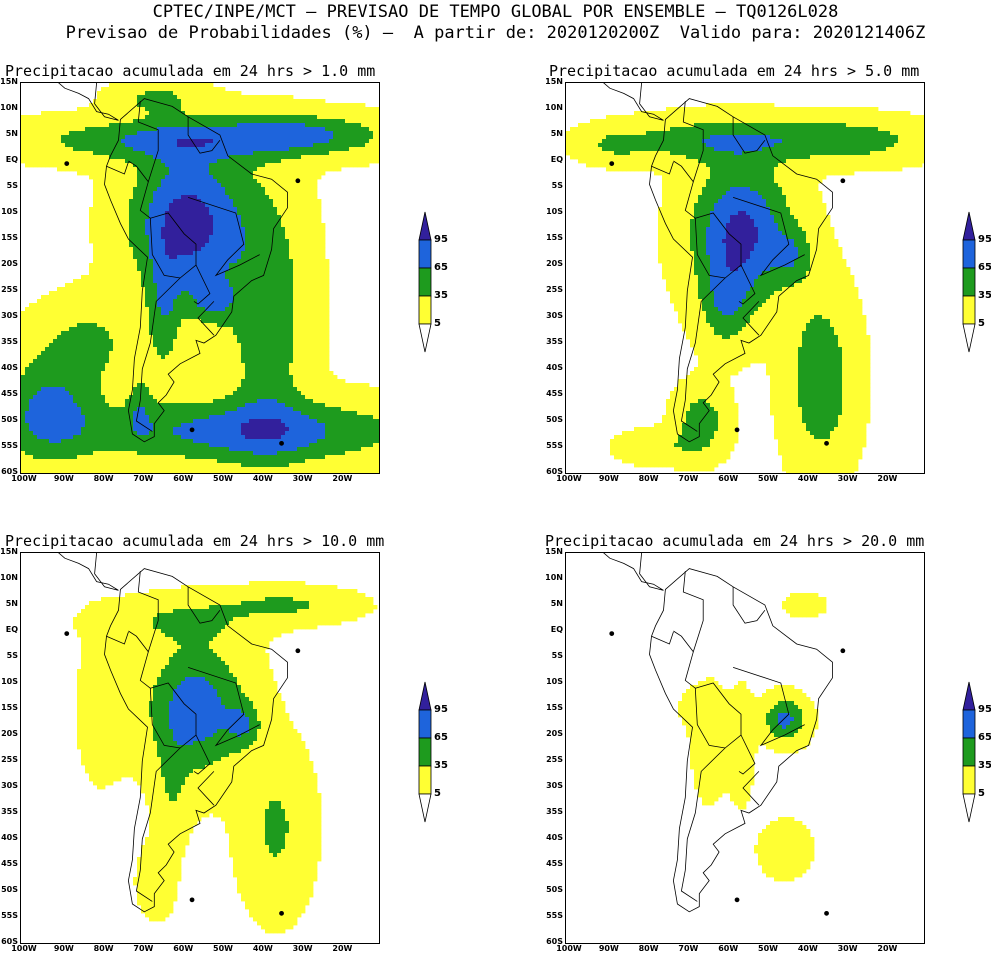 The image size is (991, 957). I want to click on lat-label: 30S, so click(550, 316).